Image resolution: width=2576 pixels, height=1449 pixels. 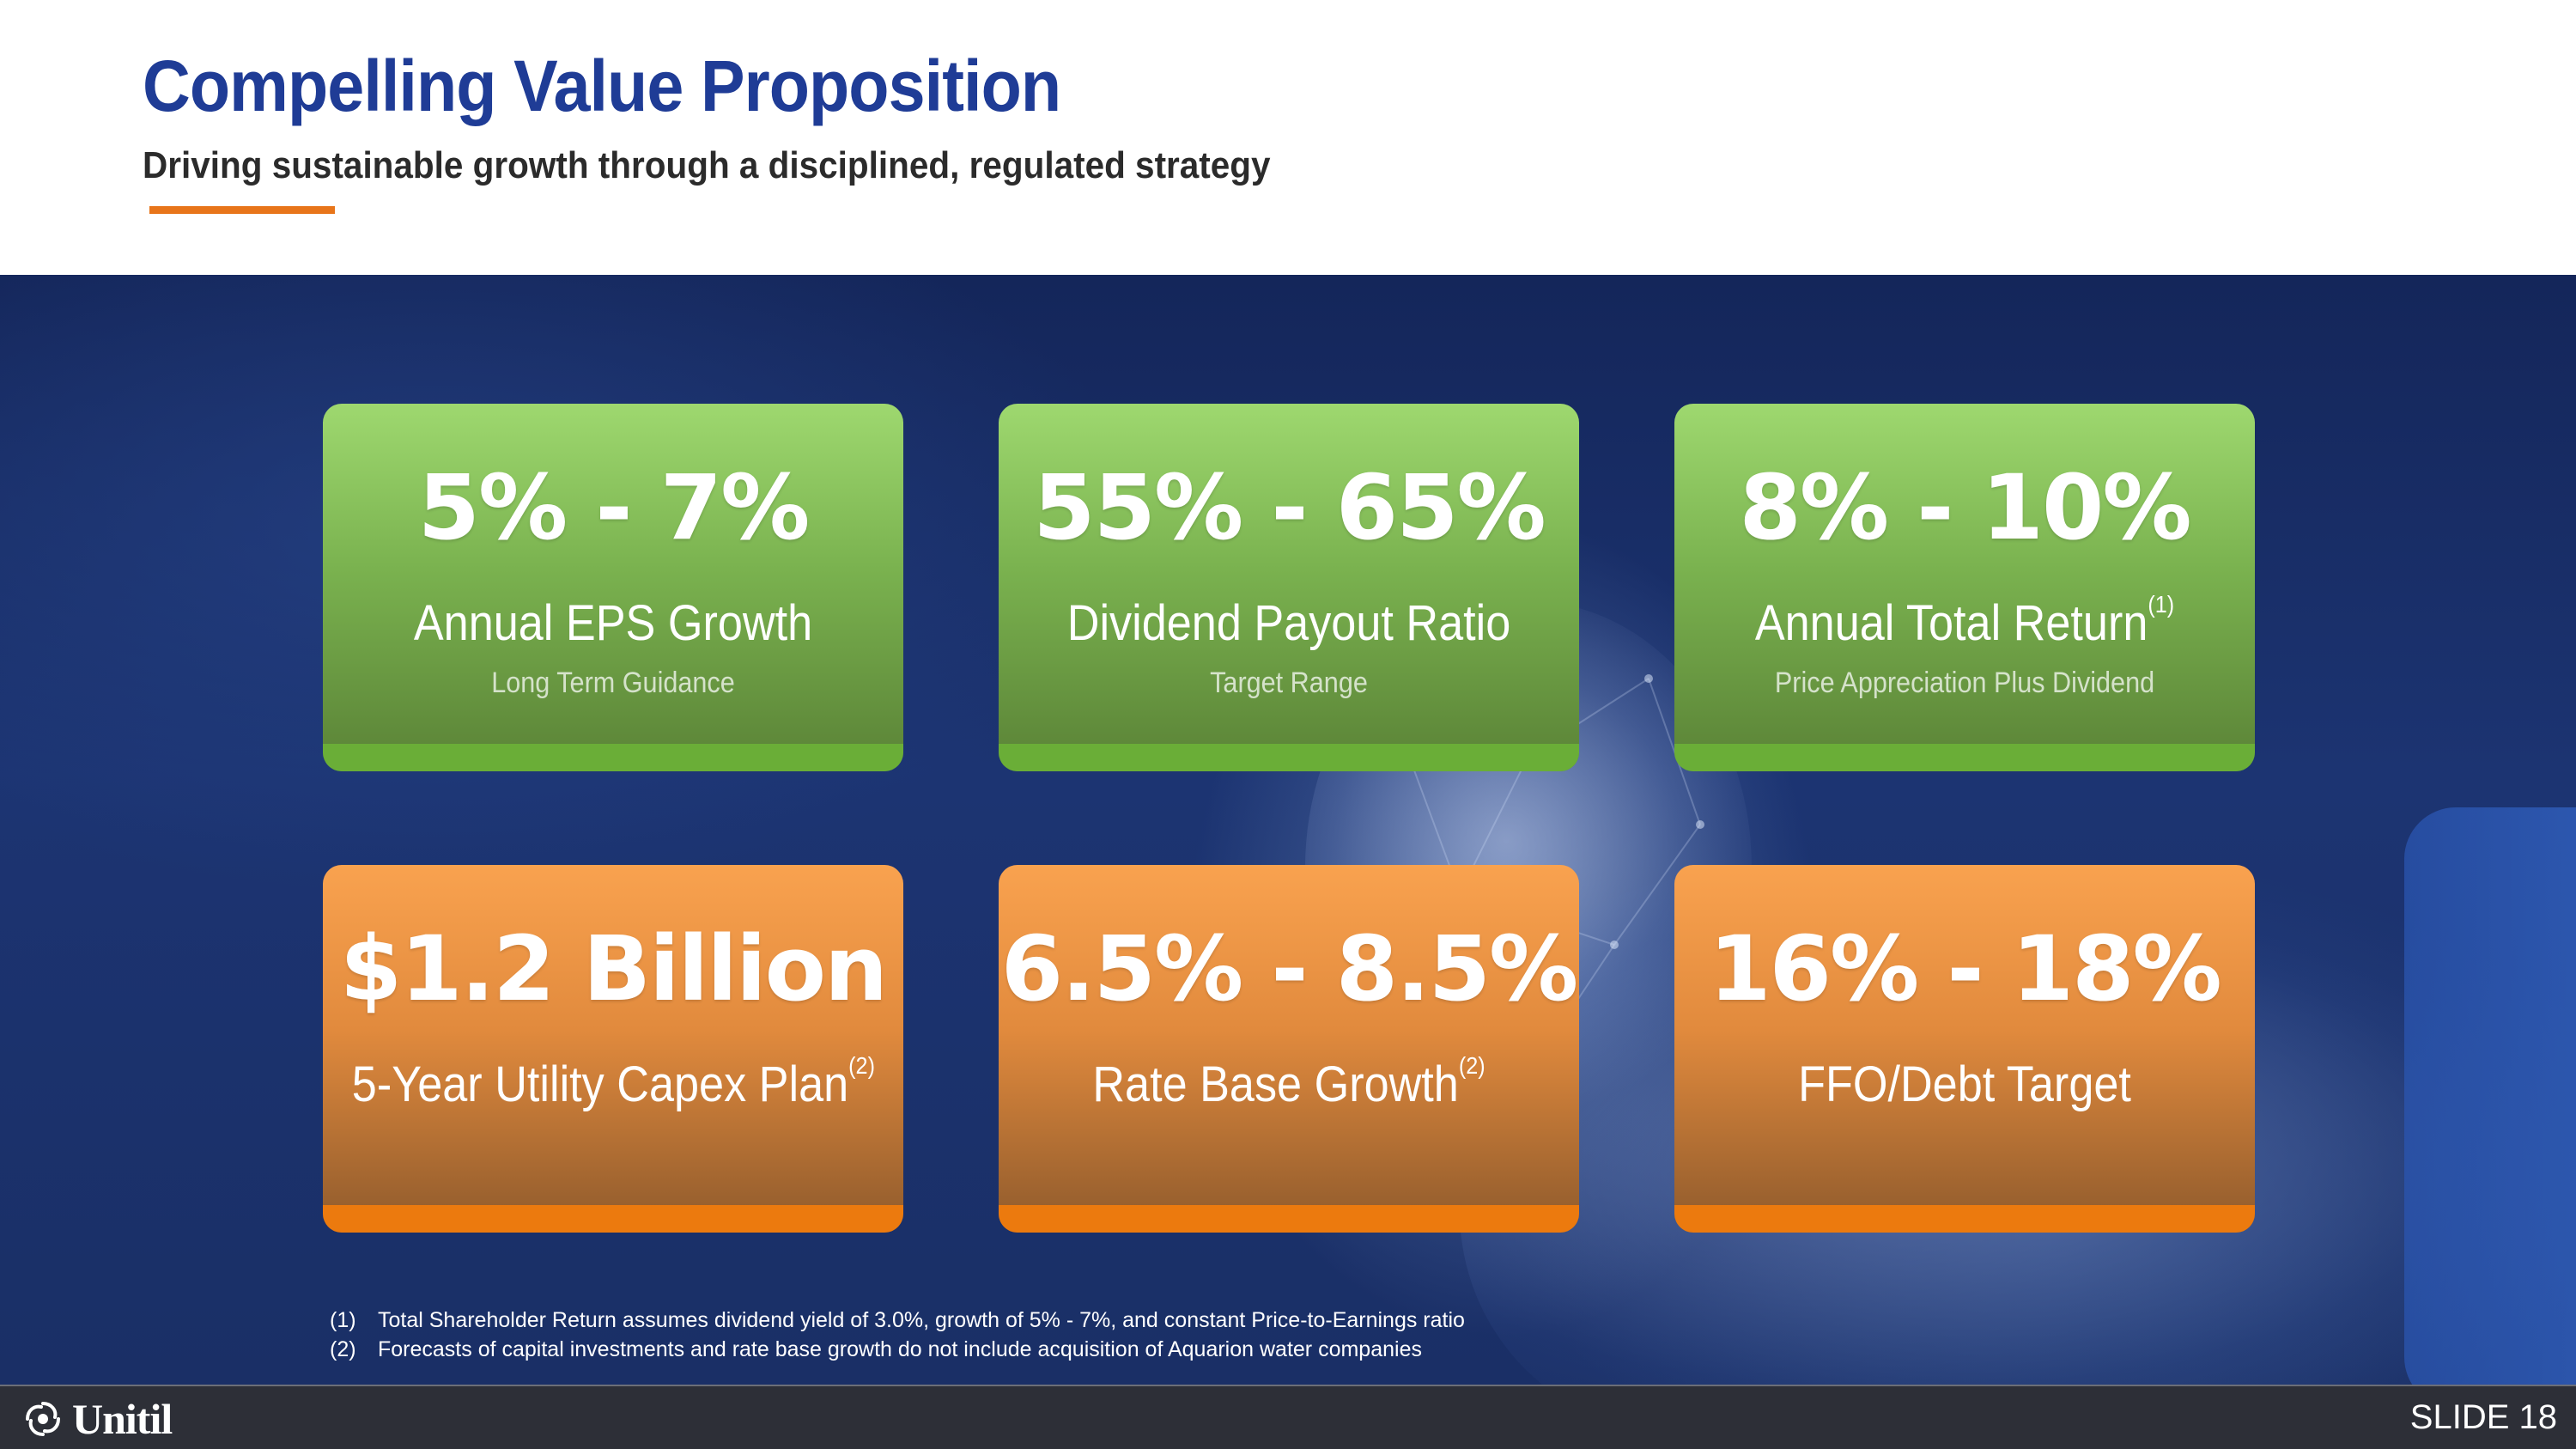 I want to click on metric-sublabel: Long Term Guidance, so click(x=613, y=683).